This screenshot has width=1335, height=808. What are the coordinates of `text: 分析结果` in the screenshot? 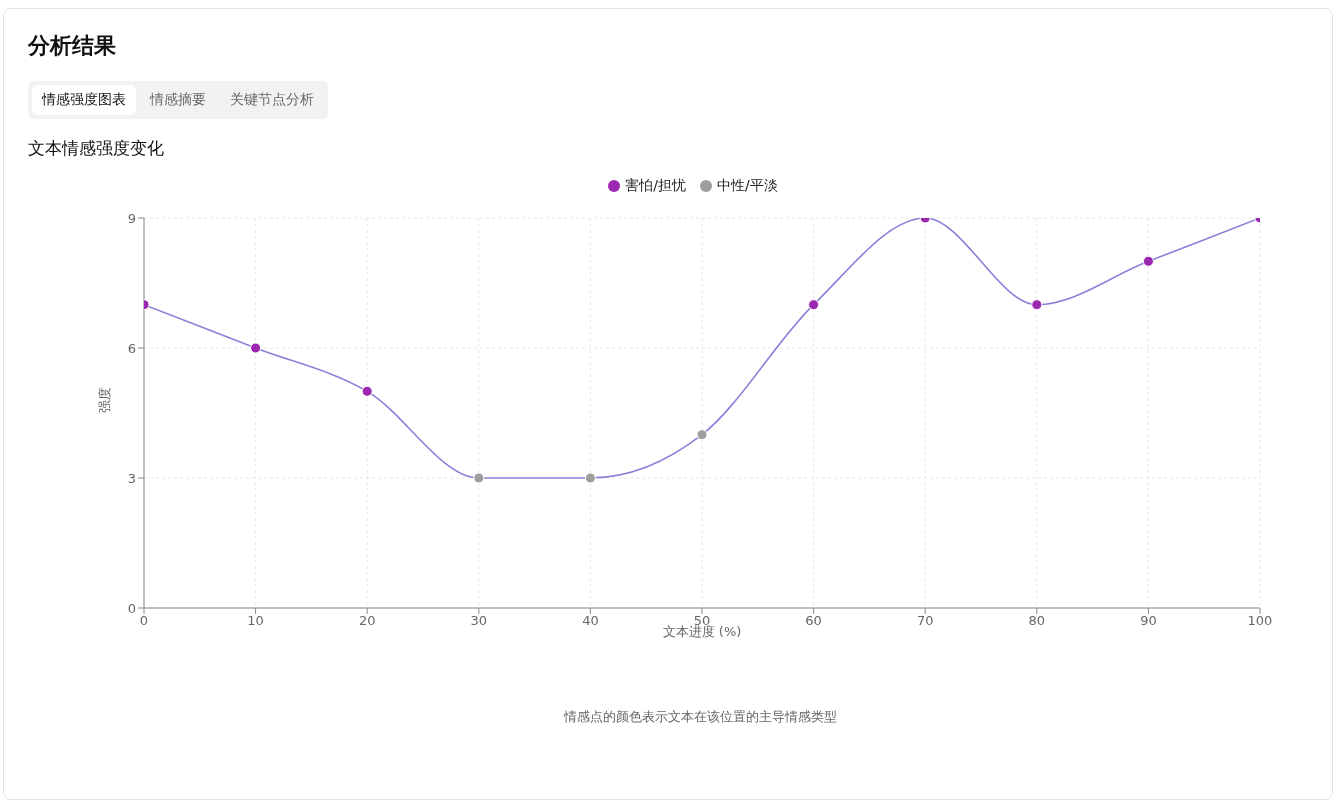 It's located at (72, 46).